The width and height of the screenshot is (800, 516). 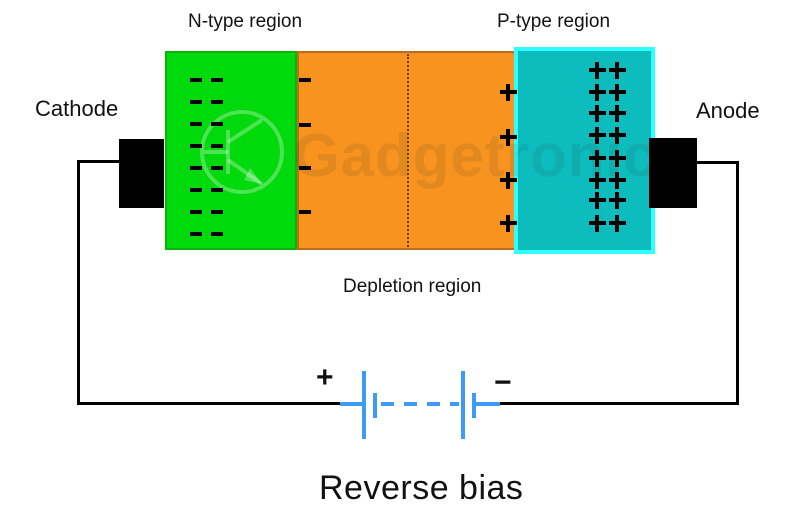 What do you see at coordinates (737, 283) in the screenshot?
I see `right-vertical-wire` at bounding box center [737, 283].